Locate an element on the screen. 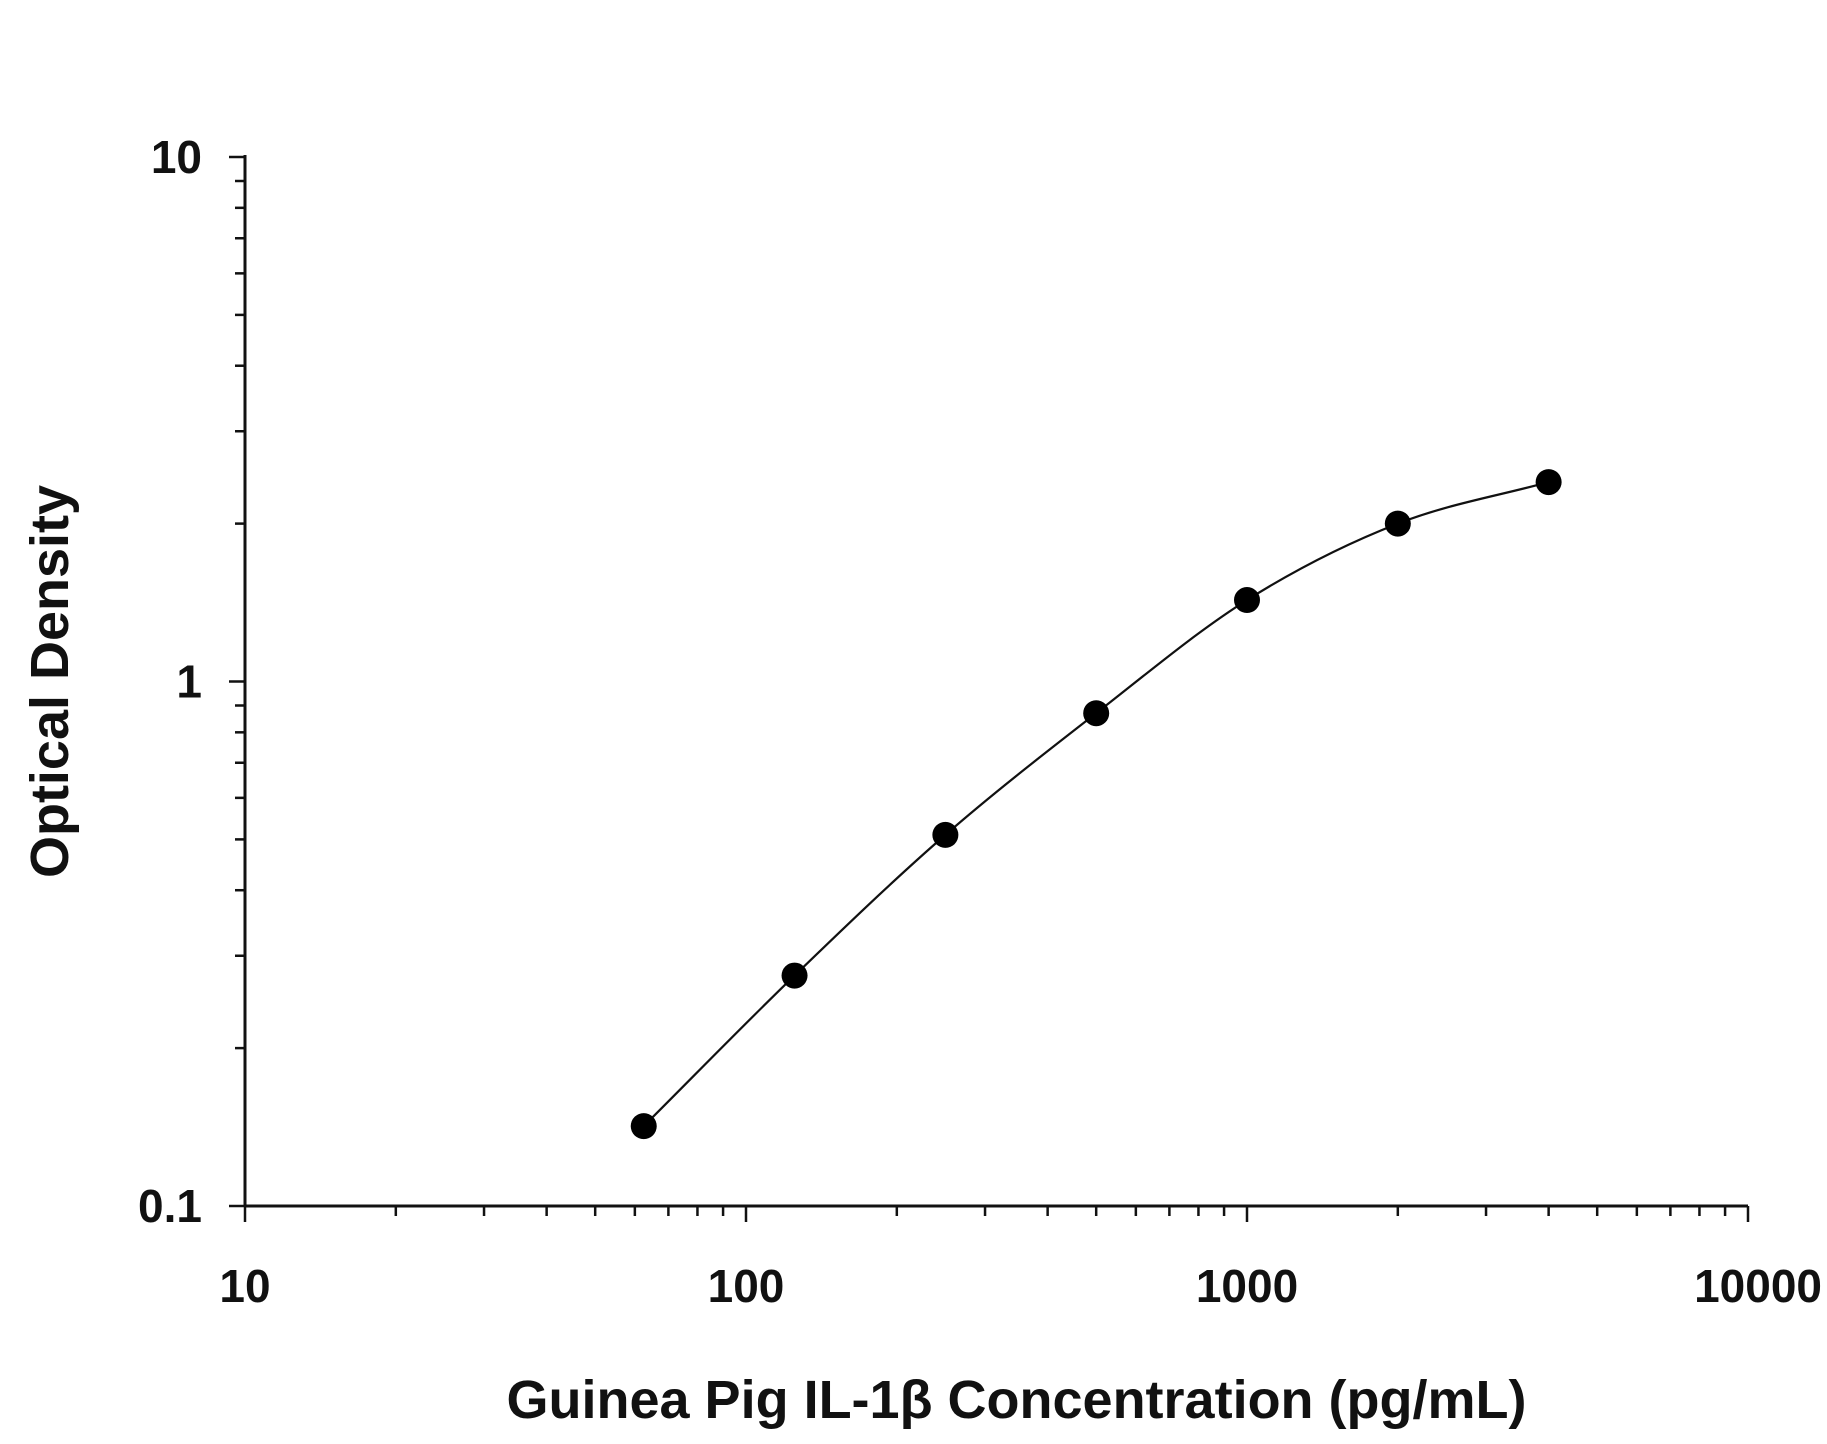  x-tick-label: 10000 is located at coordinates (1758, 1286).